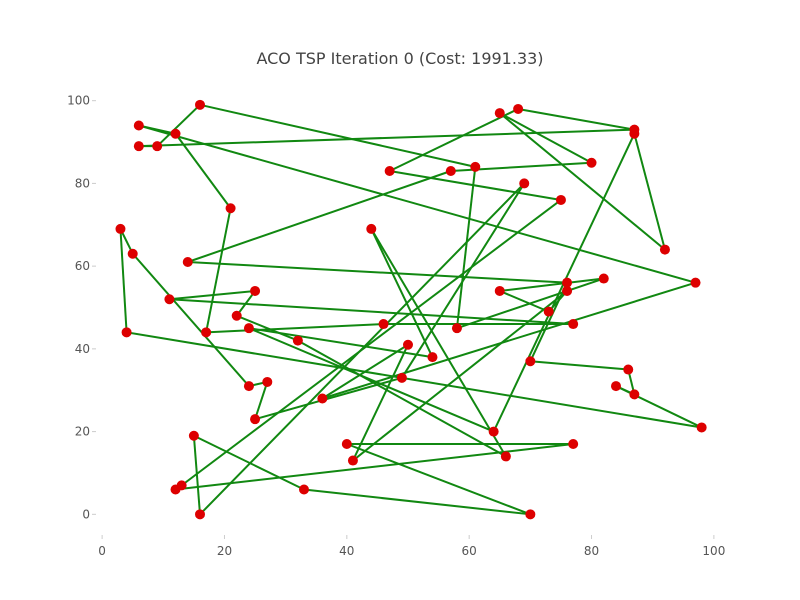  I want to click on x-tick-label-2: 40, so click(346, 551).